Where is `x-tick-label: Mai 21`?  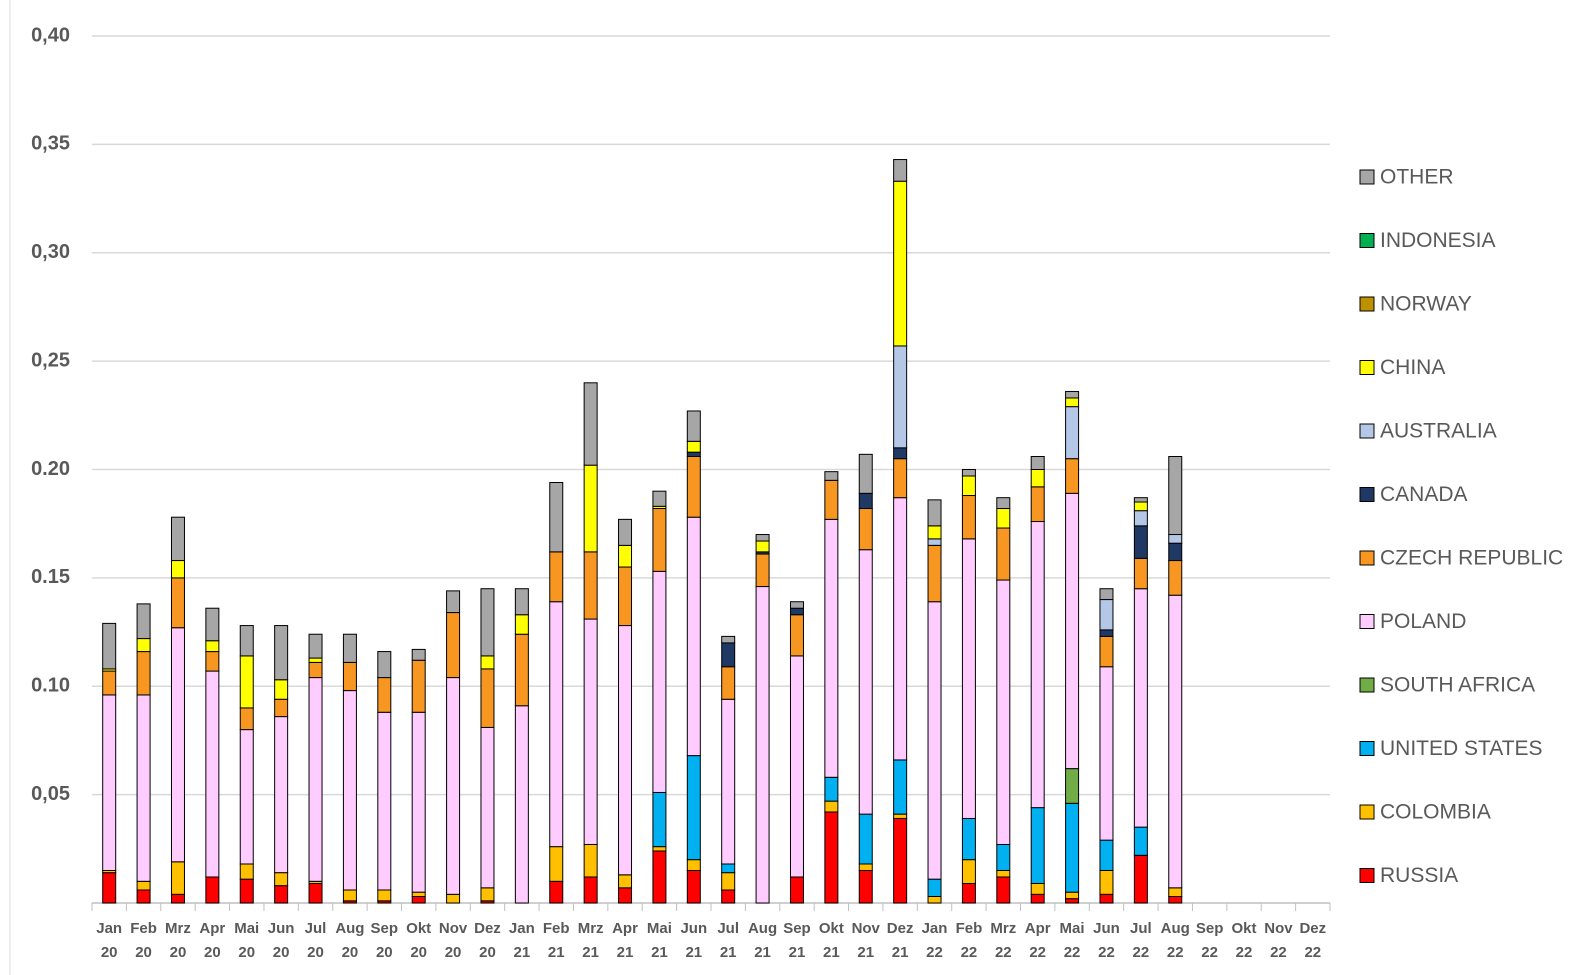 x-tick-label: Mai 21 is located at coordinates (659, 940).